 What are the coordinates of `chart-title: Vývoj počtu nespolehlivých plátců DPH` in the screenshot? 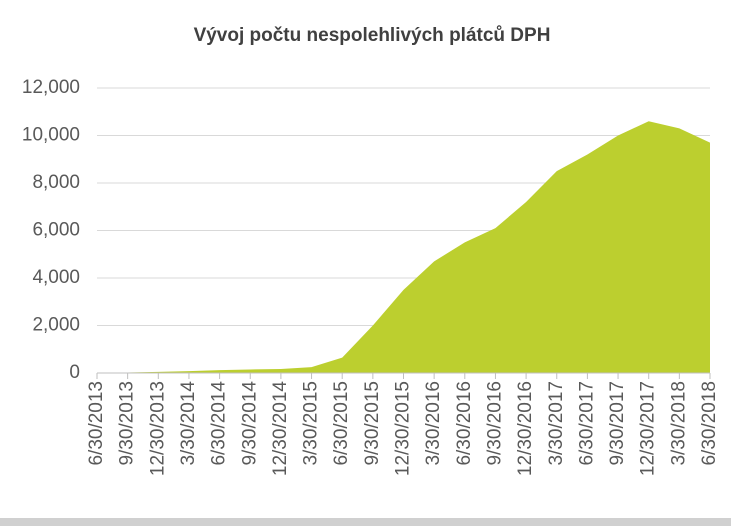 It's located at (372, 35).